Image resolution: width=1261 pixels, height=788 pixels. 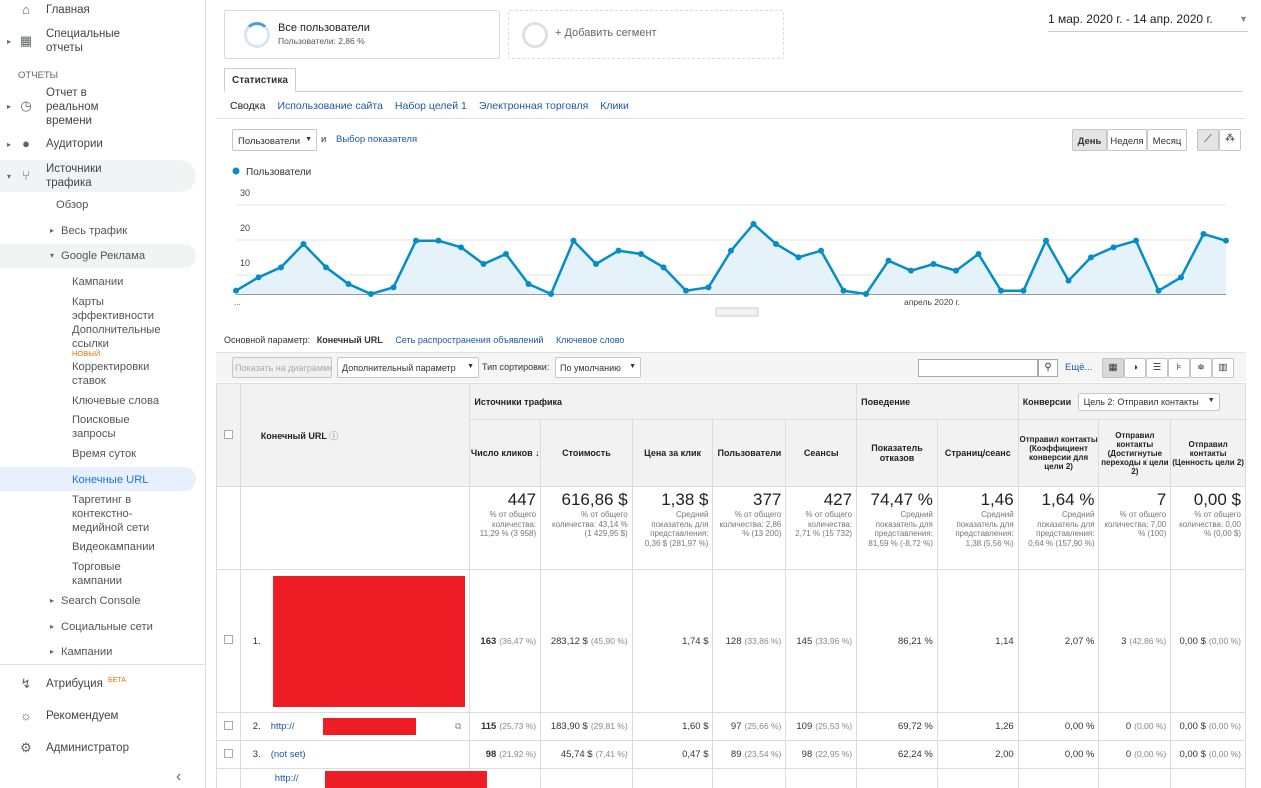 I want to click on secondary-dimension-select: Дополнительный параметр ▼, so click(x=408, y=367).